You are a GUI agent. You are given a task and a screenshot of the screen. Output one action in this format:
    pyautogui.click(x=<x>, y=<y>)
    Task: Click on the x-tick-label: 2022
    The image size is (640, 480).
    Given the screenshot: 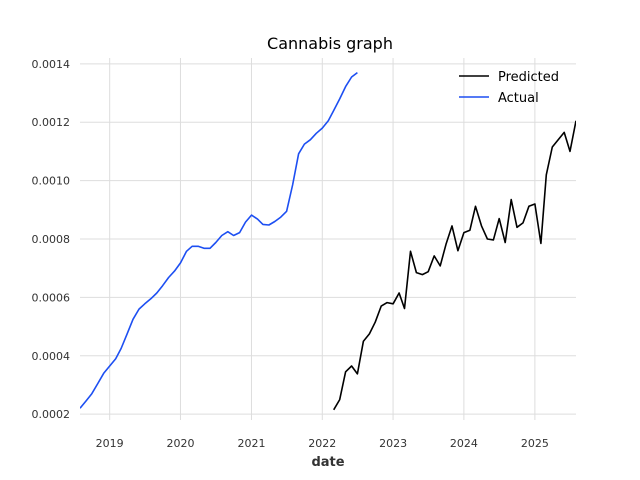 What is the action you would take?
    pyautogui.click(x=322, y=443)
    